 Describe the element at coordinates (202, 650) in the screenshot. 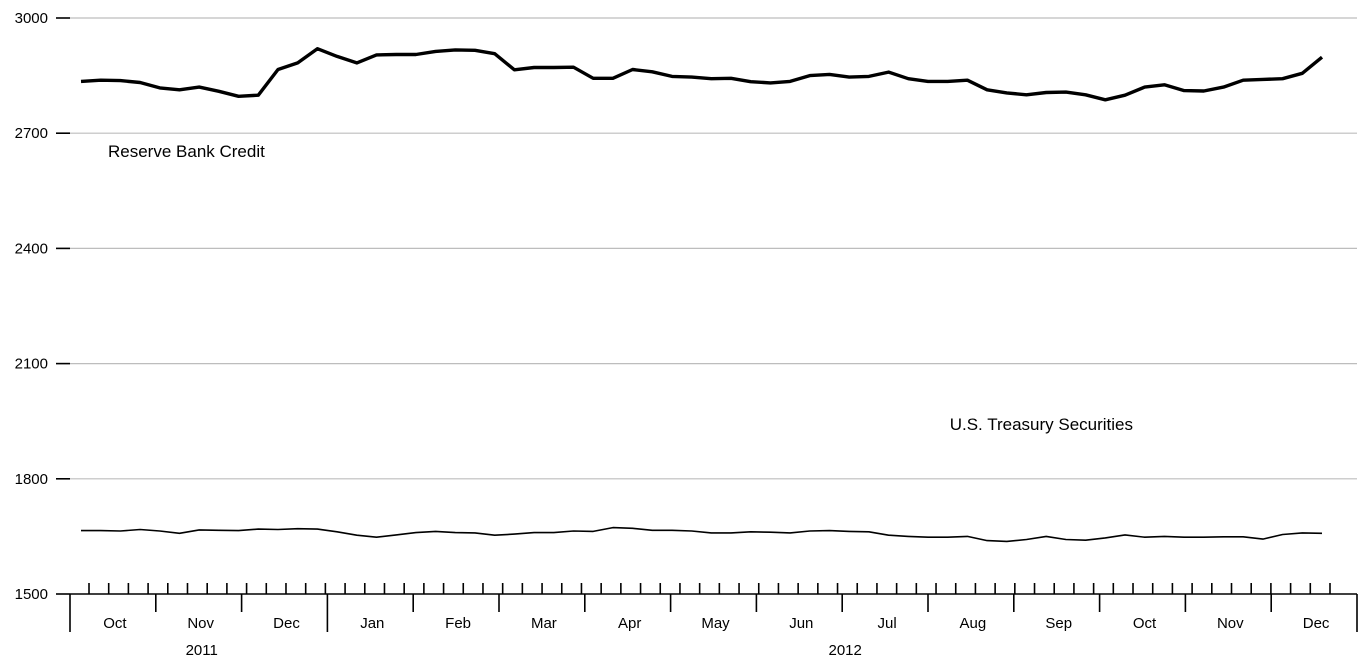

I see `year-label: 2011` at that location.